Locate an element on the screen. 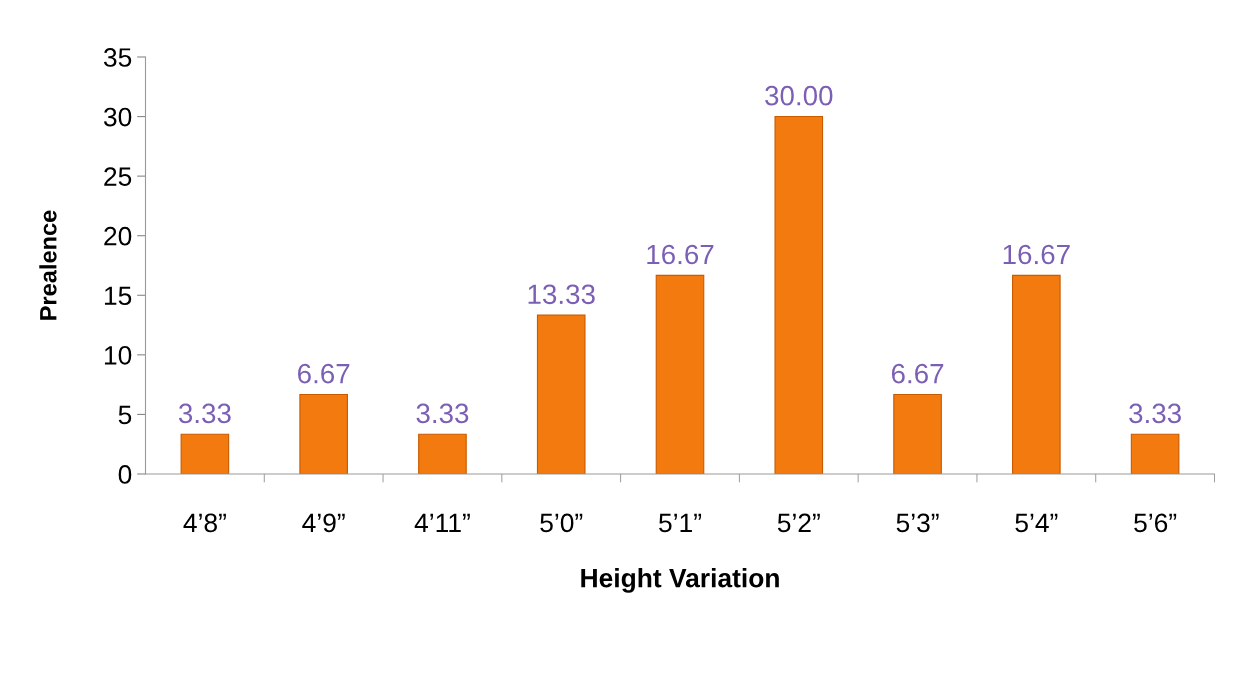 This screenshot has height=695, width=1233. y-tick-label: 5 is located at coordinates (125, 415).